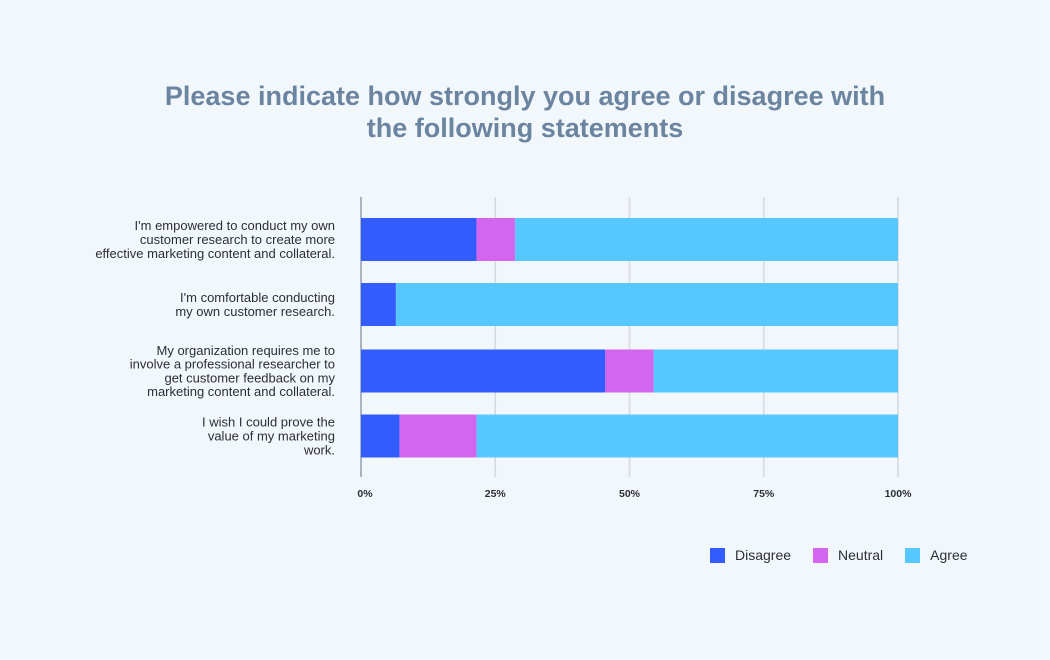 Image resolution: width=1050 pixels, height=660 pixels. I want to click on x-tick-label: 50%, so click(630, 494).